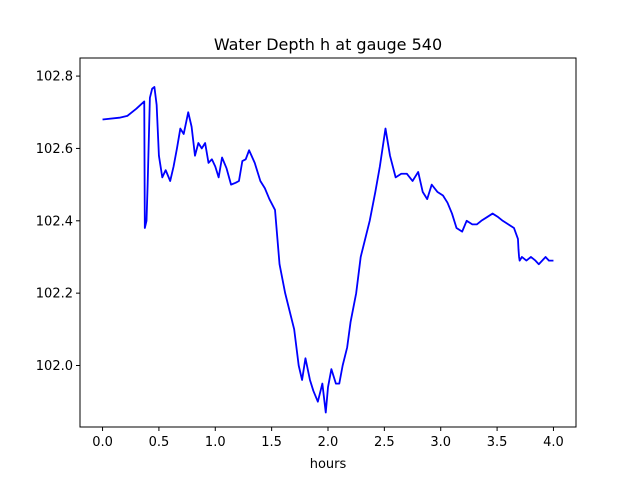 The height and width of the screenshot is (480, 640). I want to click on y-tick-label: 102.4, so click(54, 221).